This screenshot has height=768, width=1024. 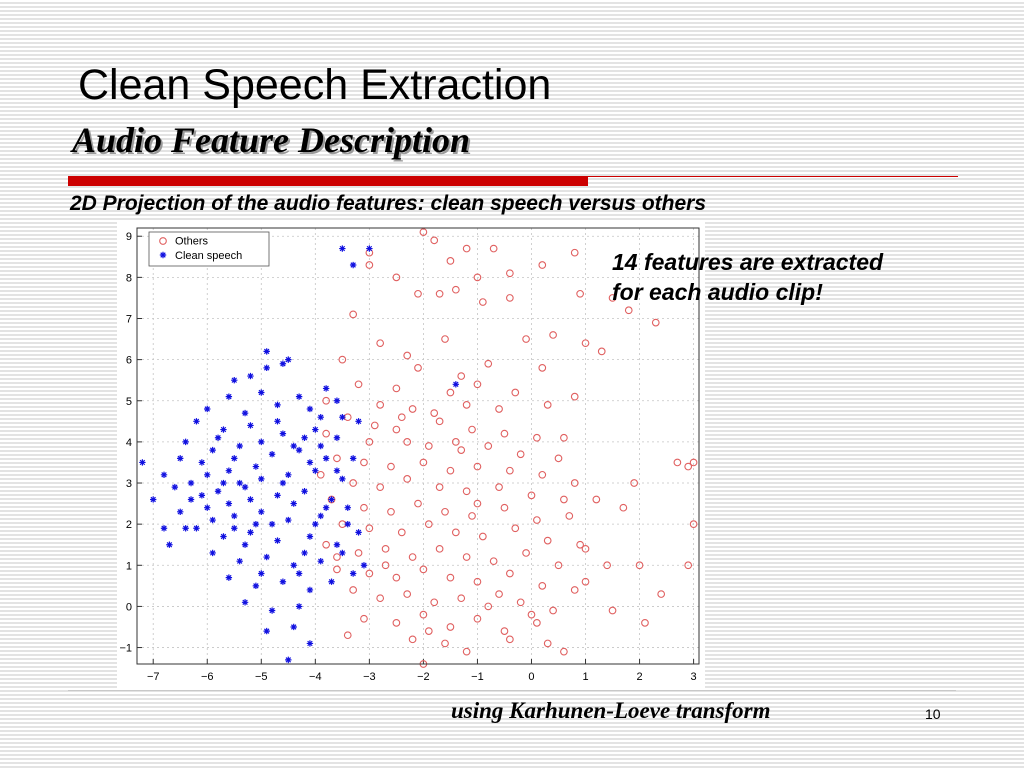 I want to click on x-tick-label: −7, so click(x=153, y=677).